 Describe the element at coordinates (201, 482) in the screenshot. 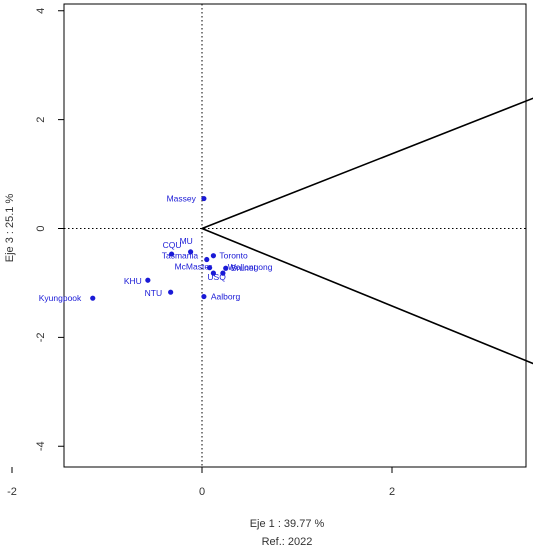

I see `x-axis-ticks: -20246` at that location.